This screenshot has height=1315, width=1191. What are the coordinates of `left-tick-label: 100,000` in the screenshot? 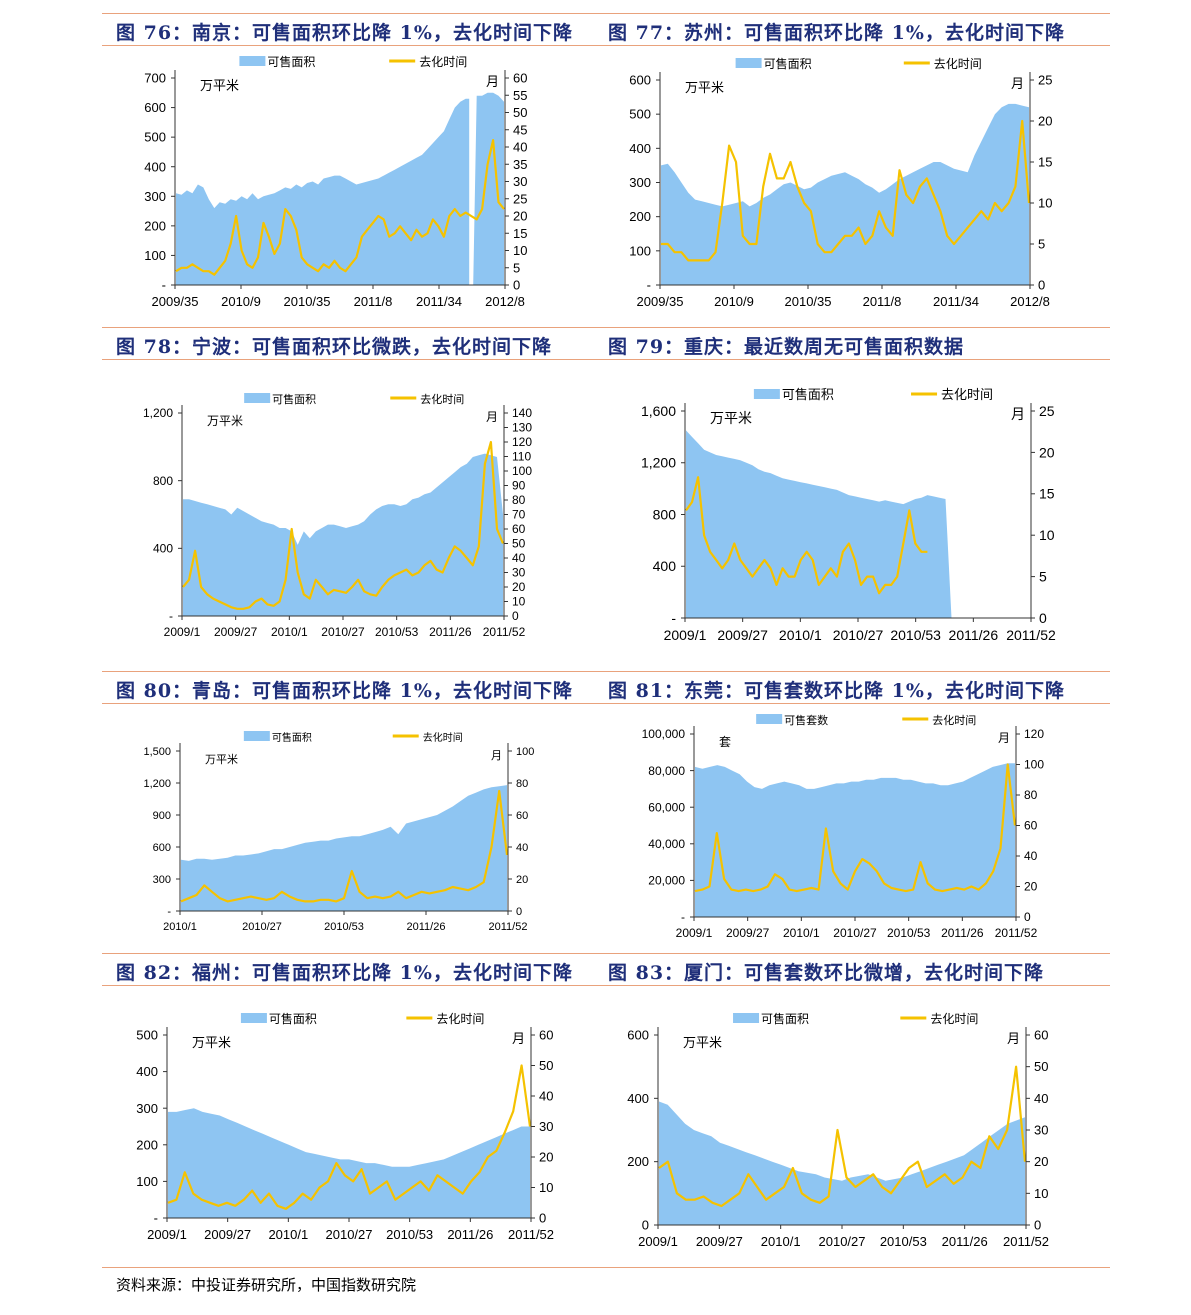 It's located at (664, 734).